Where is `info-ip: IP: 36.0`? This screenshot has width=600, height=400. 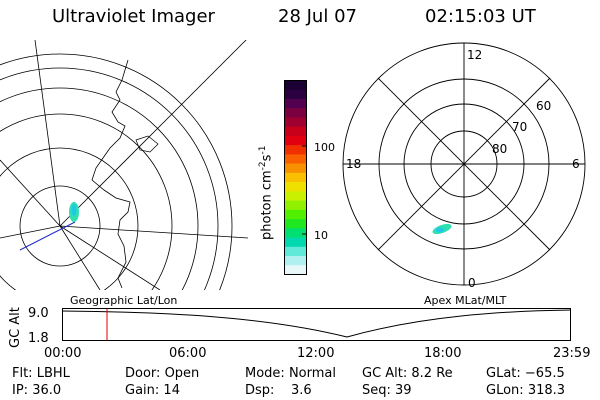
info-ip: IP: 36.0 is located at coordinates (36, 390).